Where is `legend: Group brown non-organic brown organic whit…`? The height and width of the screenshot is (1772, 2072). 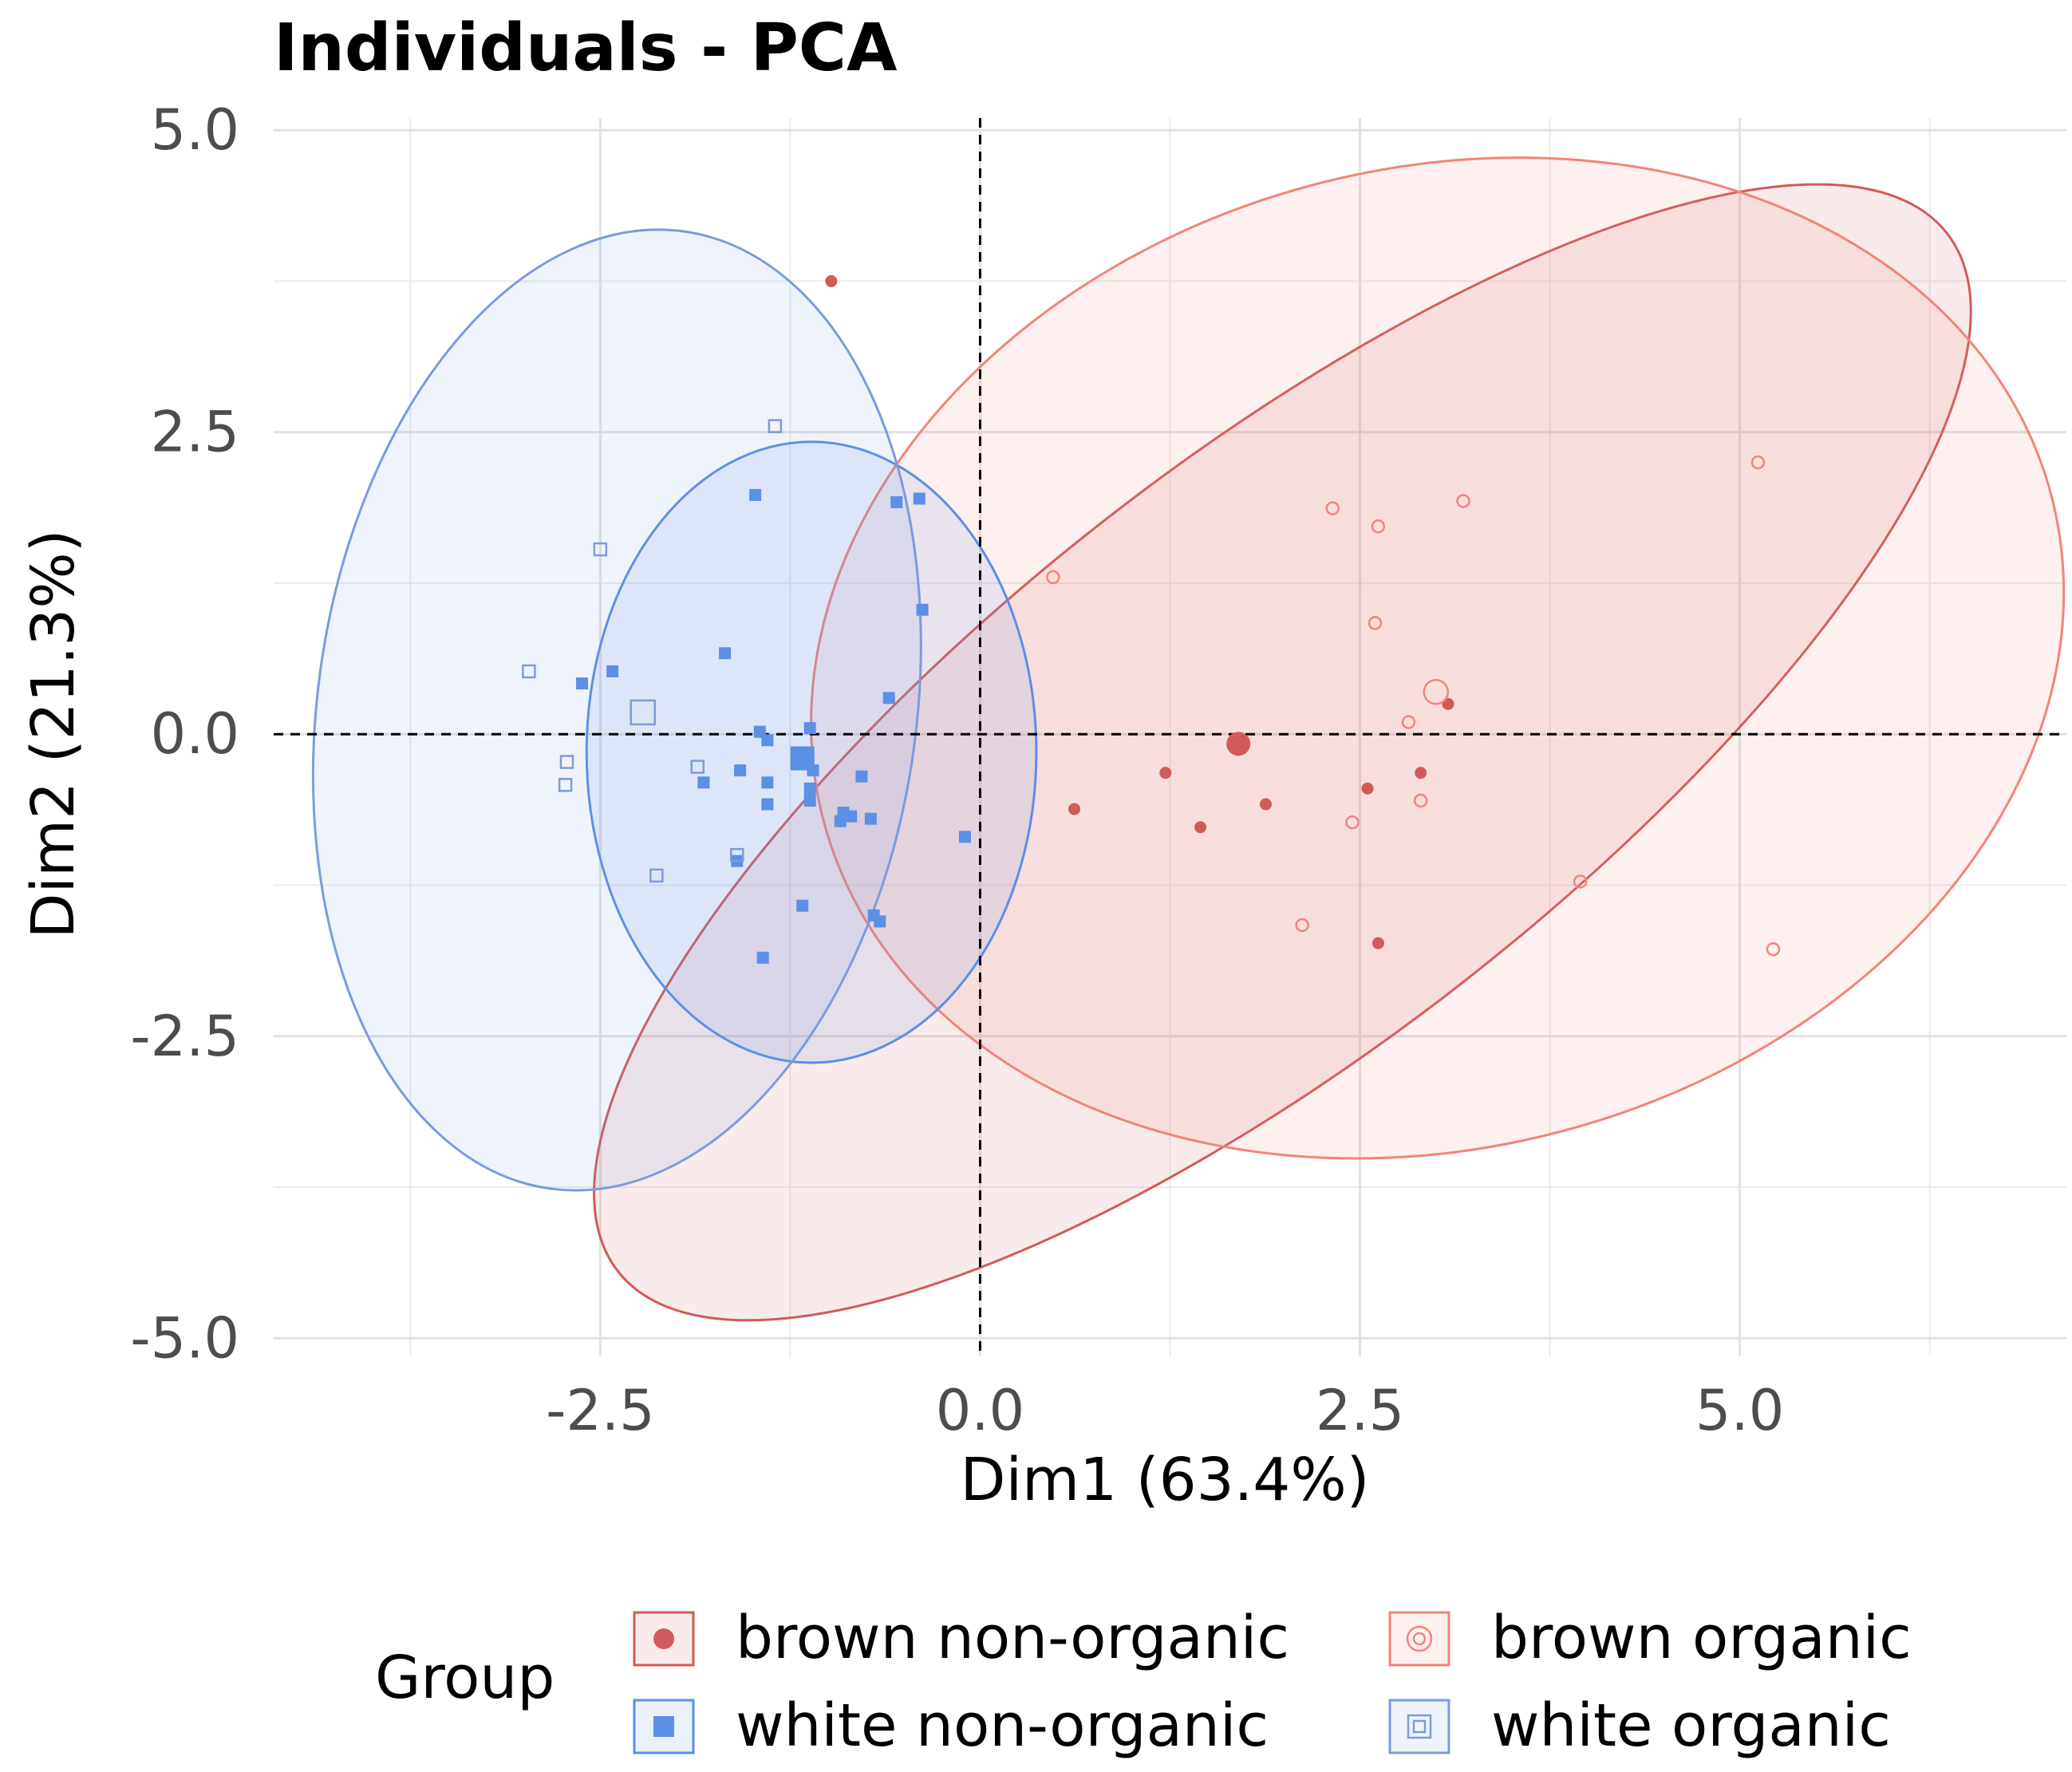 legend: Group brown non-organic brown organic whit… is located at coordinates (1143, 1682).